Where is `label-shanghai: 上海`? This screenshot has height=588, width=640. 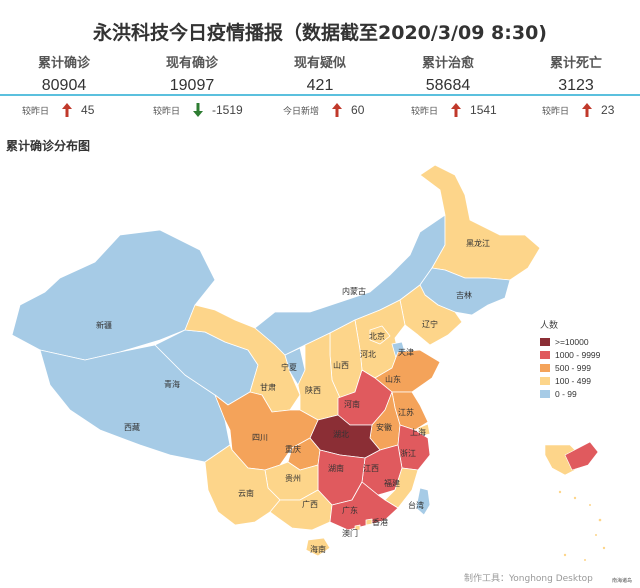 label-shanghai: 上海 is located at coordinates (418, 432).